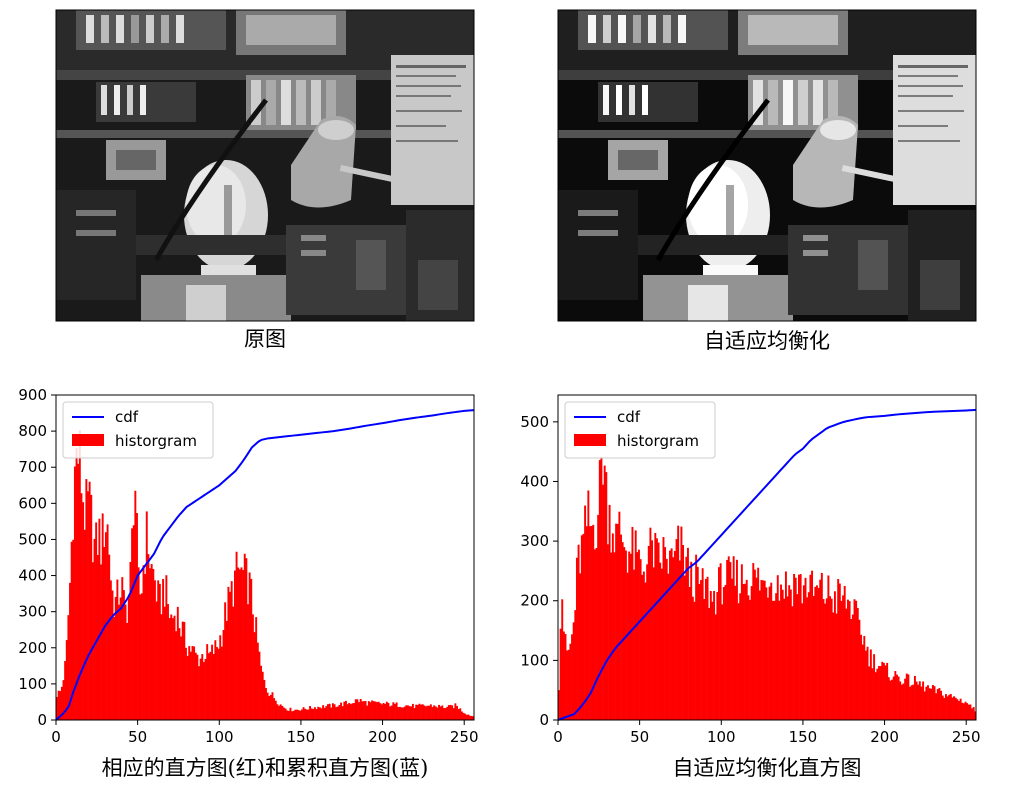 The image size is (1015, 797). Describe the element at coordinates (32, 612) in the screenshot. I see `y-tick-label: 300` at that location.